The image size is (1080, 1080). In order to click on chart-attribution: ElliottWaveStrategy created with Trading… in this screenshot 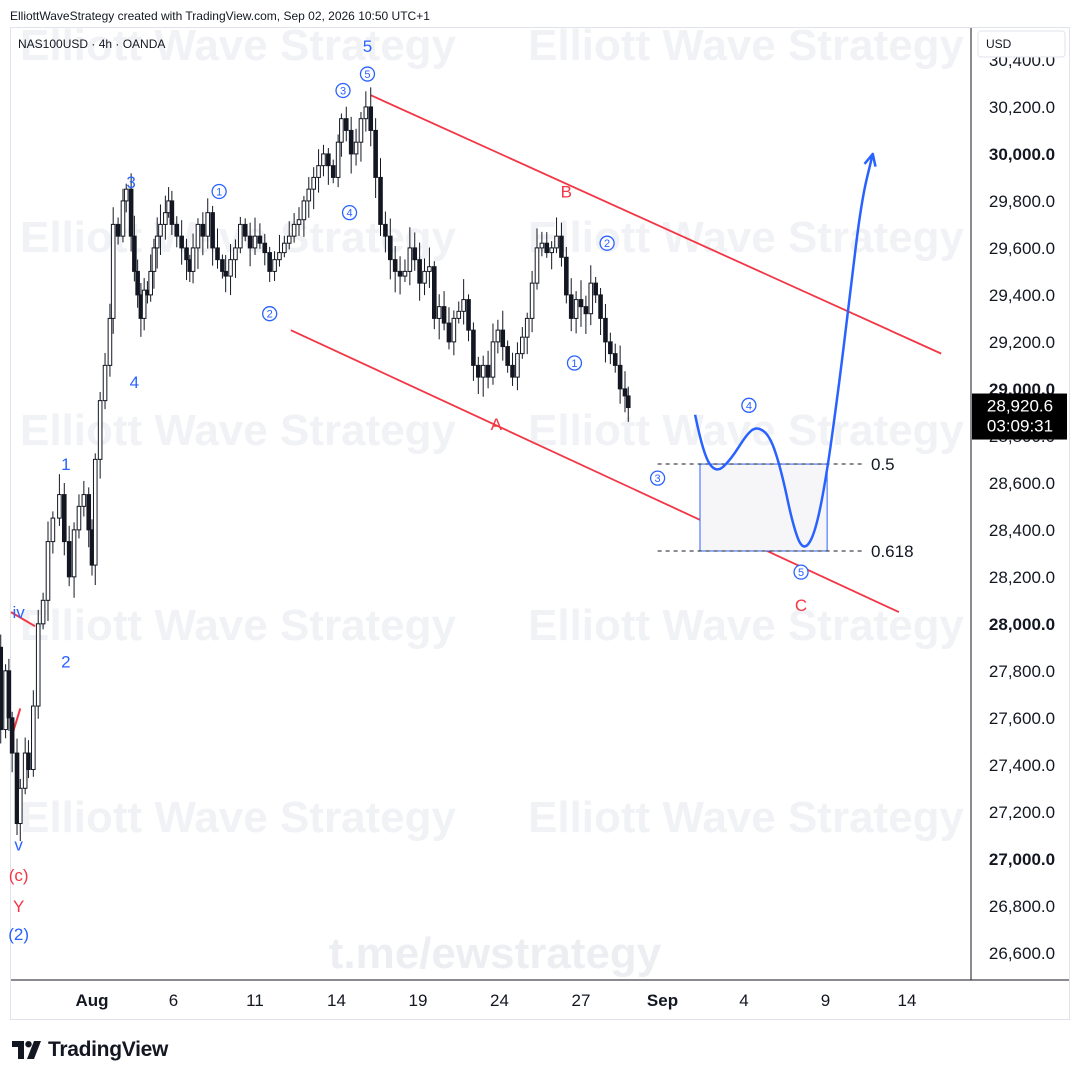, I will do `click(220, 16)`.